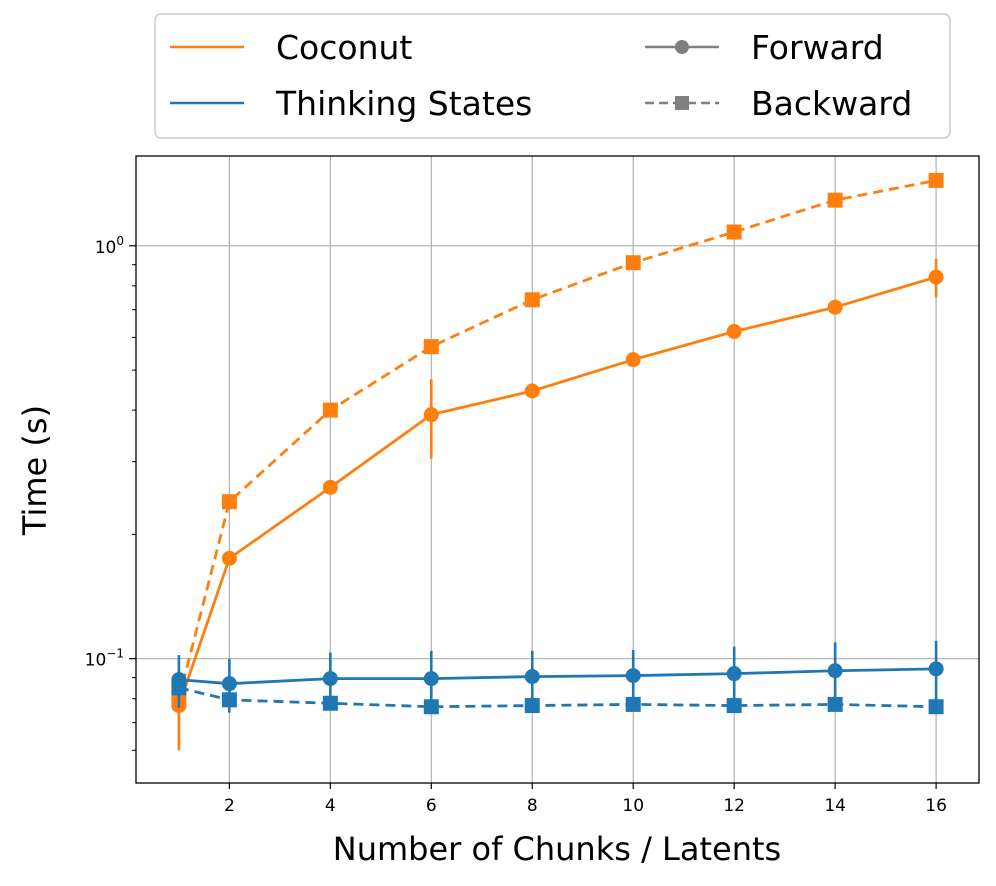 This screenshot has height=886, width=996. What do you see at coordinates (817, 47) in the screenshot?
I see `legend-label-forward: Forward` at bounding box center [817, 47].